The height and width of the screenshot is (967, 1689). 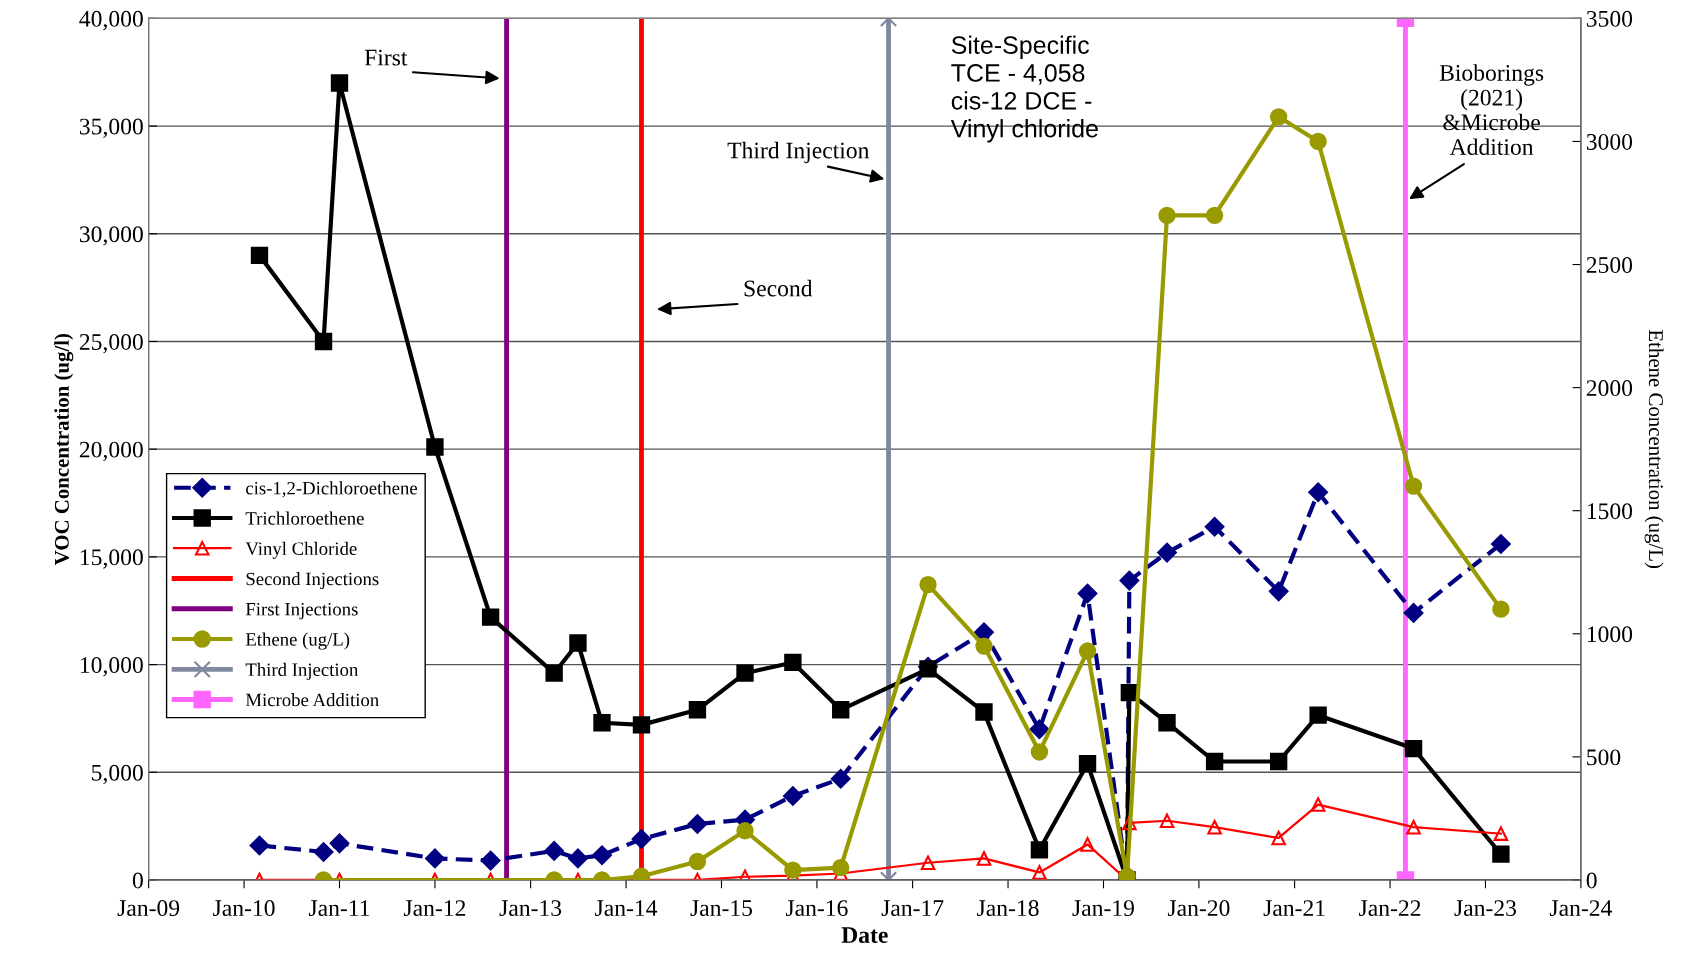 I want to click on x-tick-label: Jan-12, so click(x=434, y=908).